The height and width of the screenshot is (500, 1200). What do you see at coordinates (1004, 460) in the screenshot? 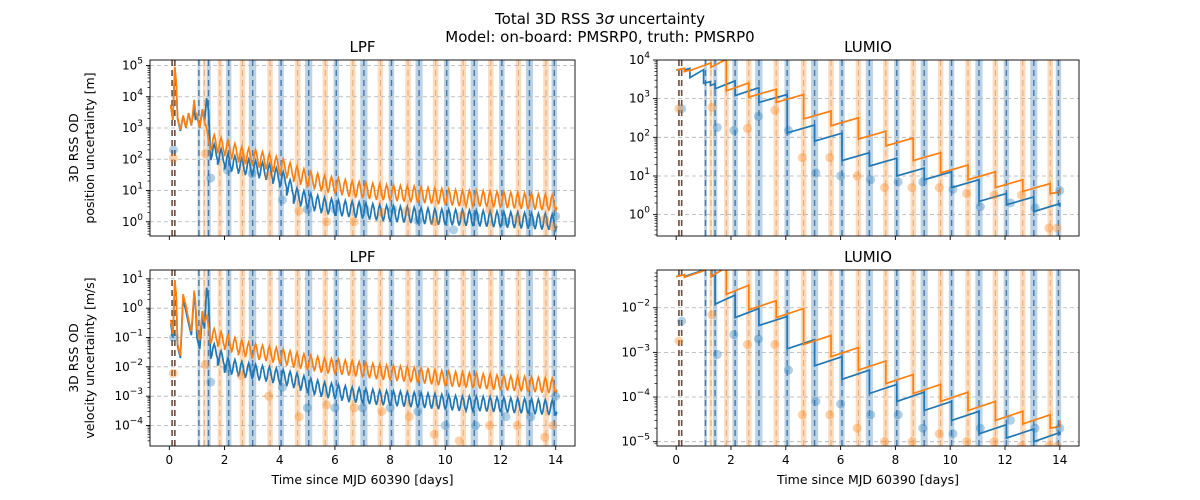
I see `x-tick-label: 12` at bounding box center [1004, 460].